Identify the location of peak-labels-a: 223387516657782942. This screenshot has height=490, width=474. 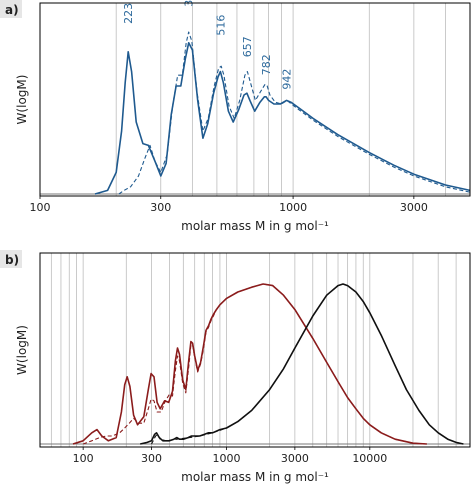
(207, 45).